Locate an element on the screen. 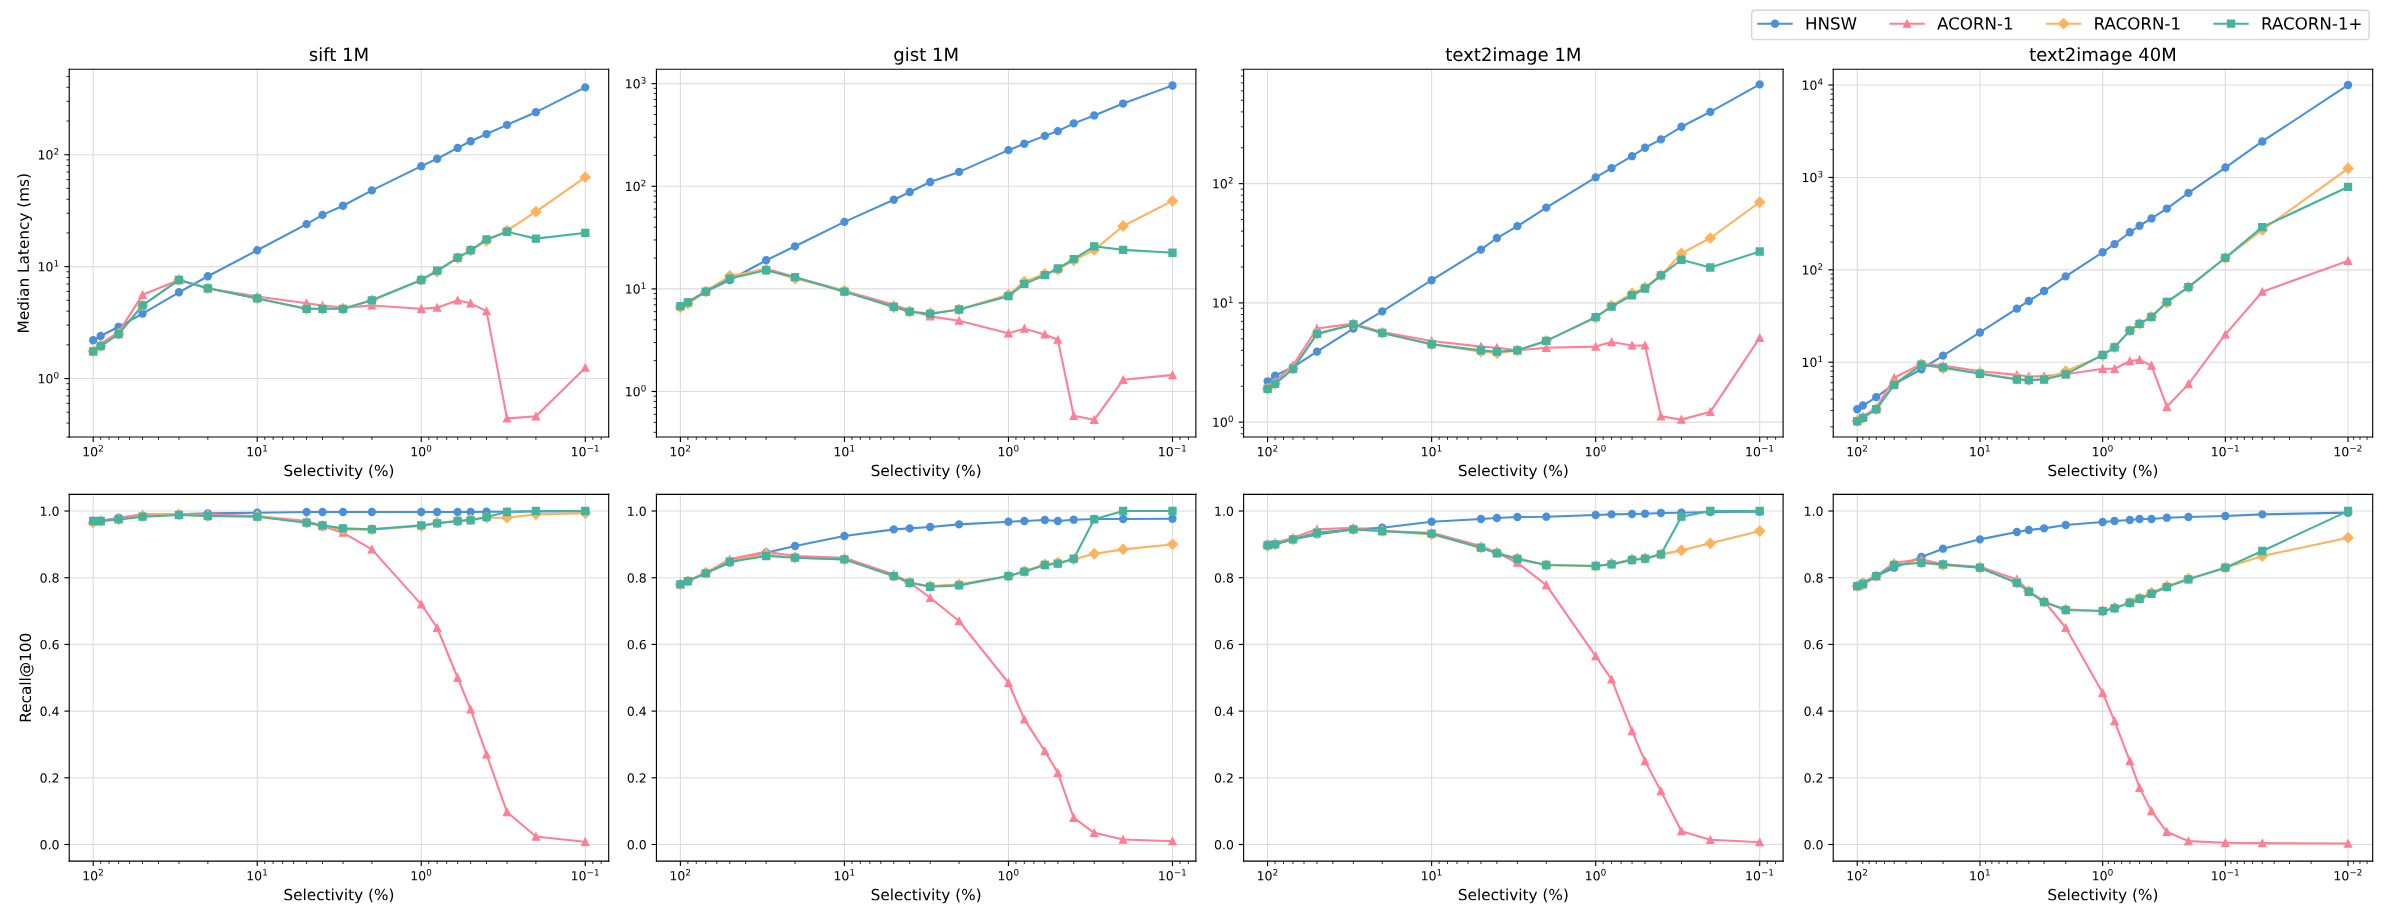 The width and height of the screenshot is (2387, 924). legend-label: RACORN-1 is located at coordinates (2137, 23).